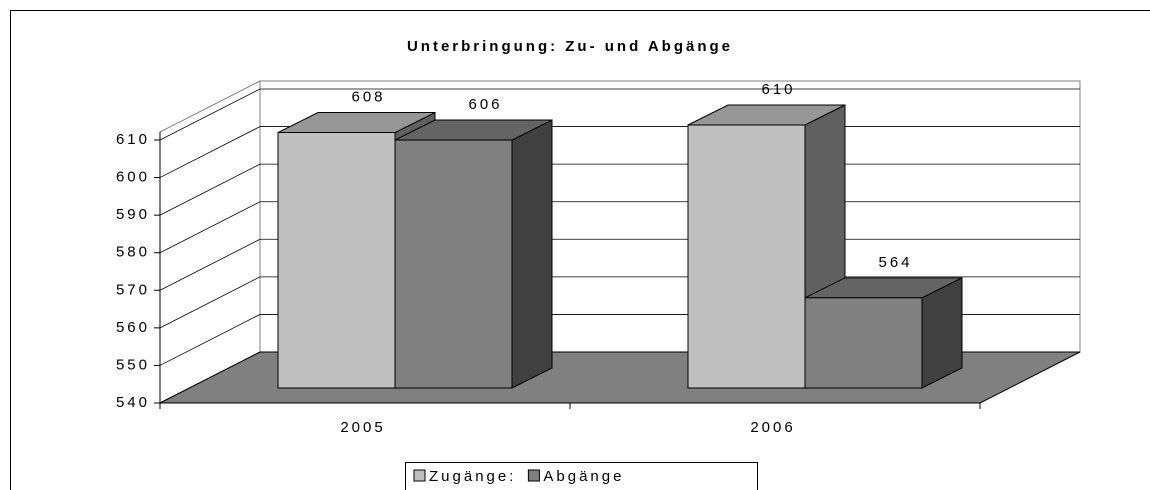  I want to click on value-label: 606, so click(485, 104).